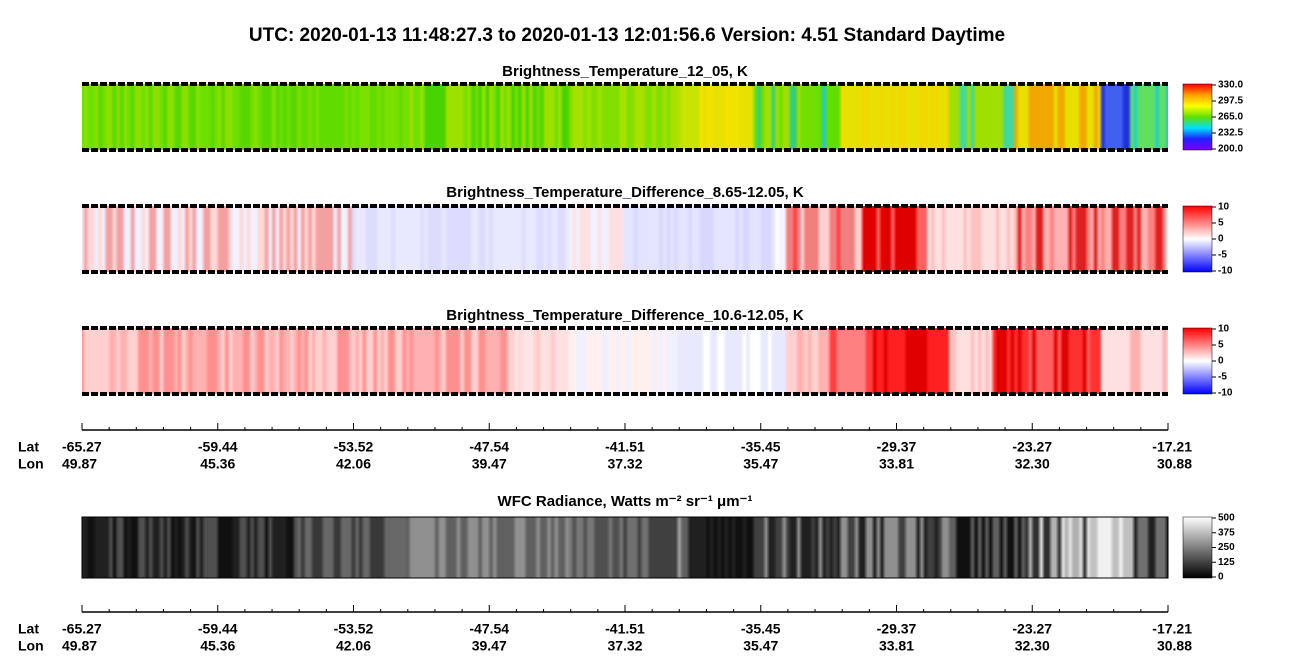 Image resolution: width=1300 pixels, height=672 pixels. I want to click on colorbar-label: 200.0, so click(1230, 149).